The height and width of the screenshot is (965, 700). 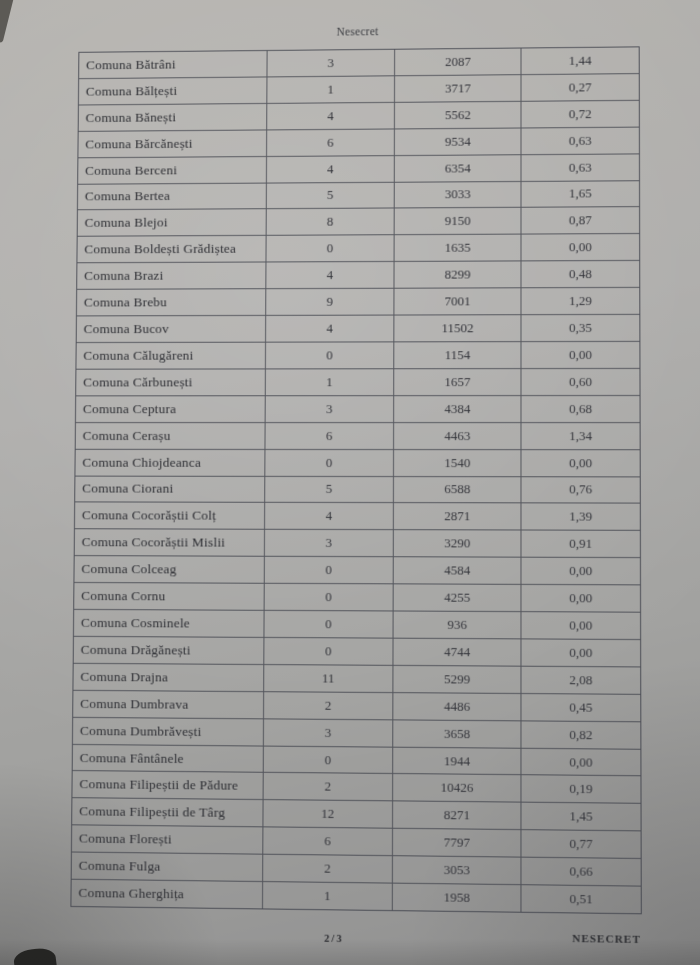 I want to click on commune-name-cell: Comuna Filipeștii de Târg, so click(x=152, y=812).